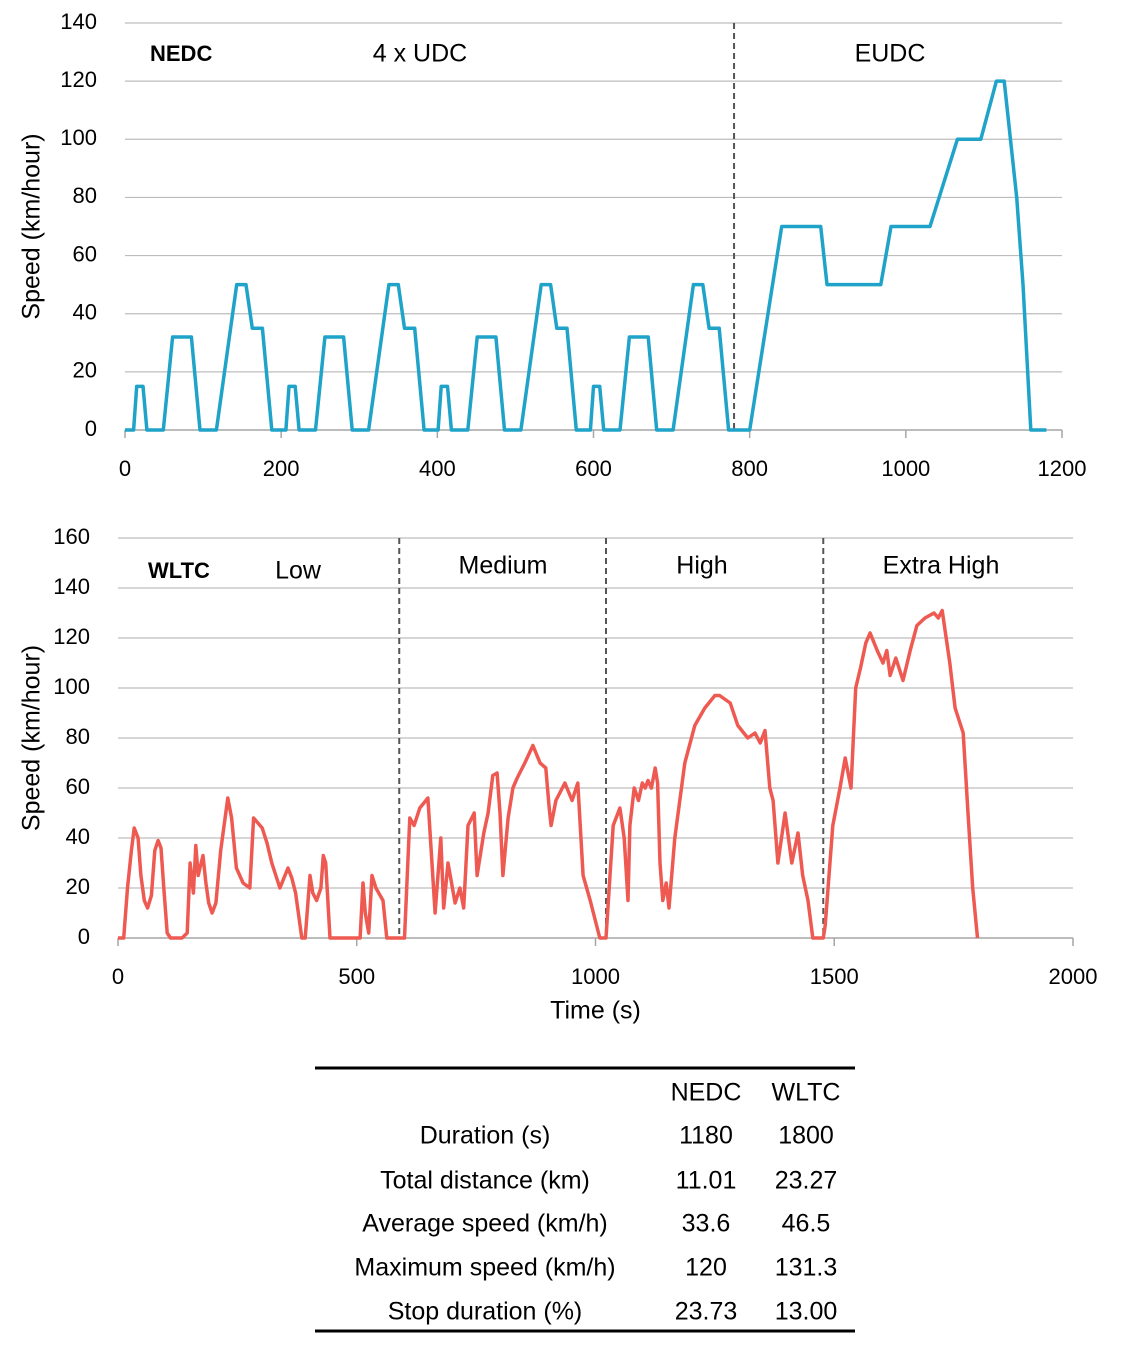  I want to click on x-tick-label: 200, so click(281, 468).